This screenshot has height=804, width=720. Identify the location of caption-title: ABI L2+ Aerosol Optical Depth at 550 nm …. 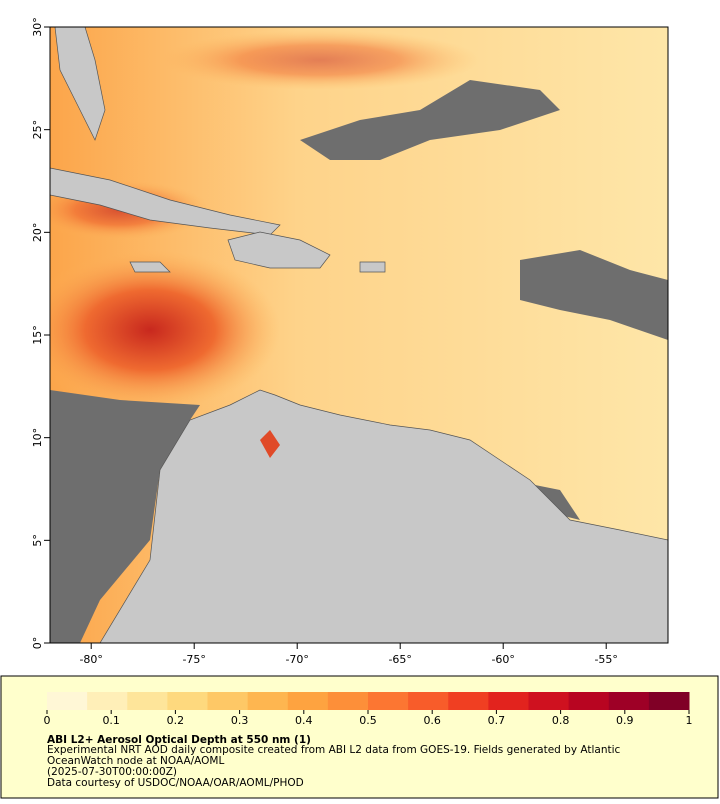
(179, 740).